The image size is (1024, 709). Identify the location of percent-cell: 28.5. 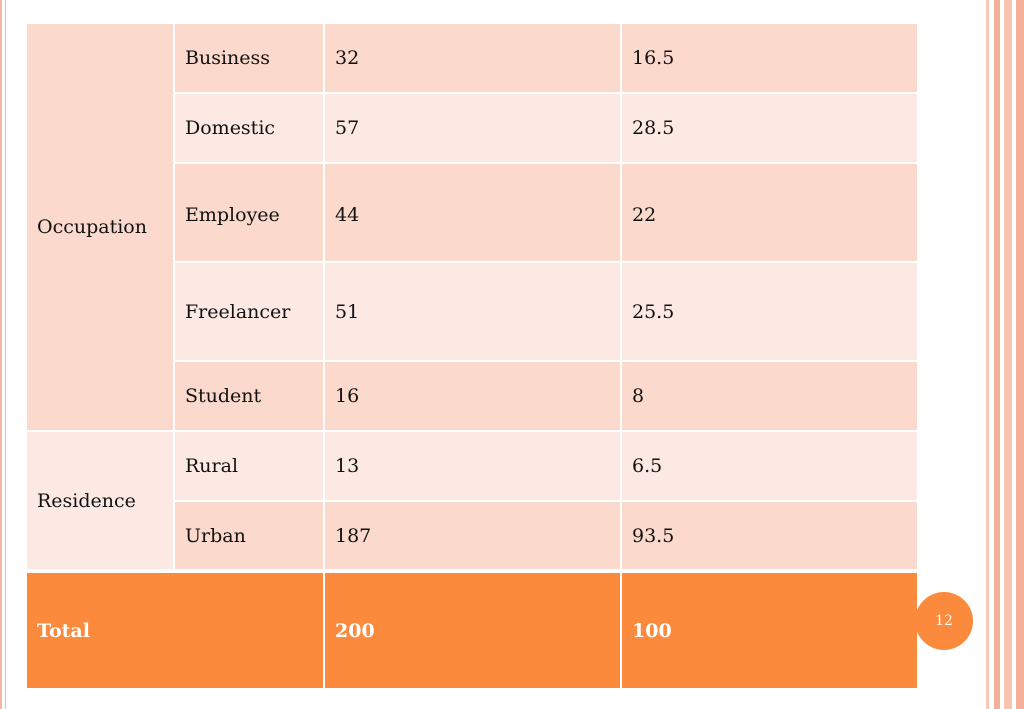
(769, 128).